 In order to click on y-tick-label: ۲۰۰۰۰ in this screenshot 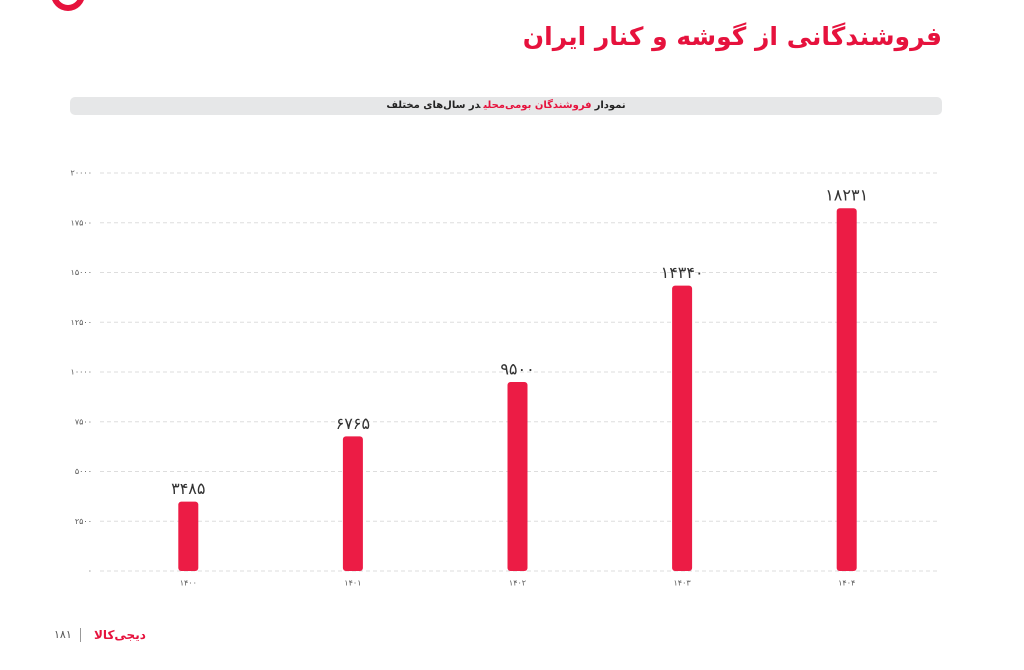, I will do `click(81, 173)`.